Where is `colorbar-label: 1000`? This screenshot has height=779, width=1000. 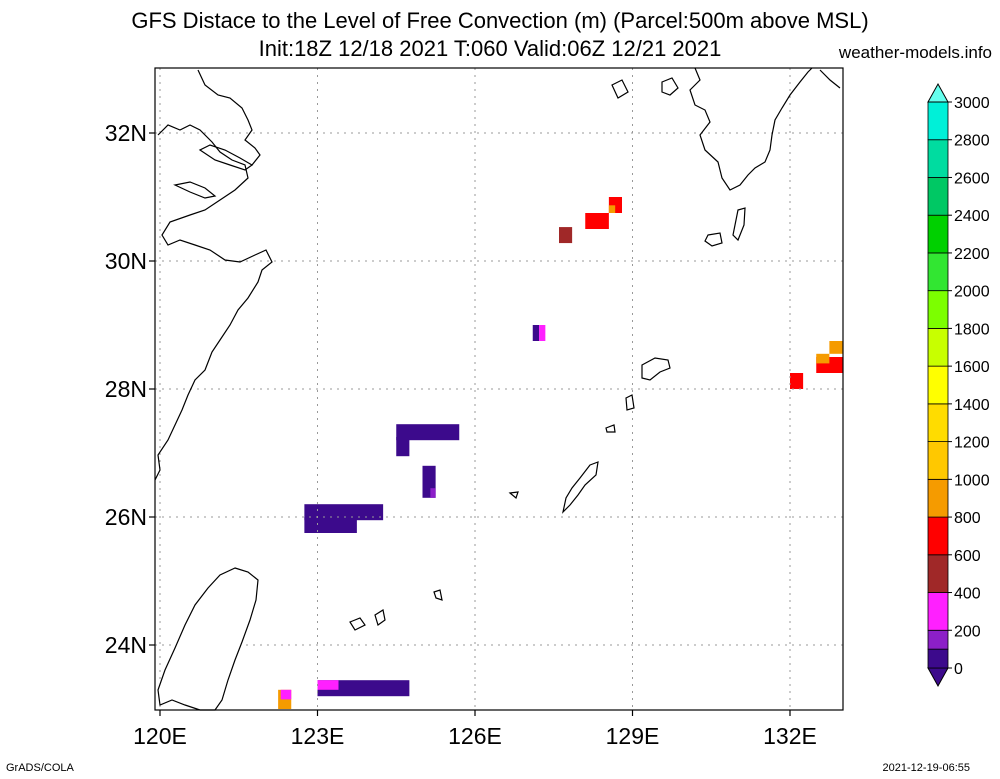
colorbar-label: 1000 is located at coordinates (972, 480).